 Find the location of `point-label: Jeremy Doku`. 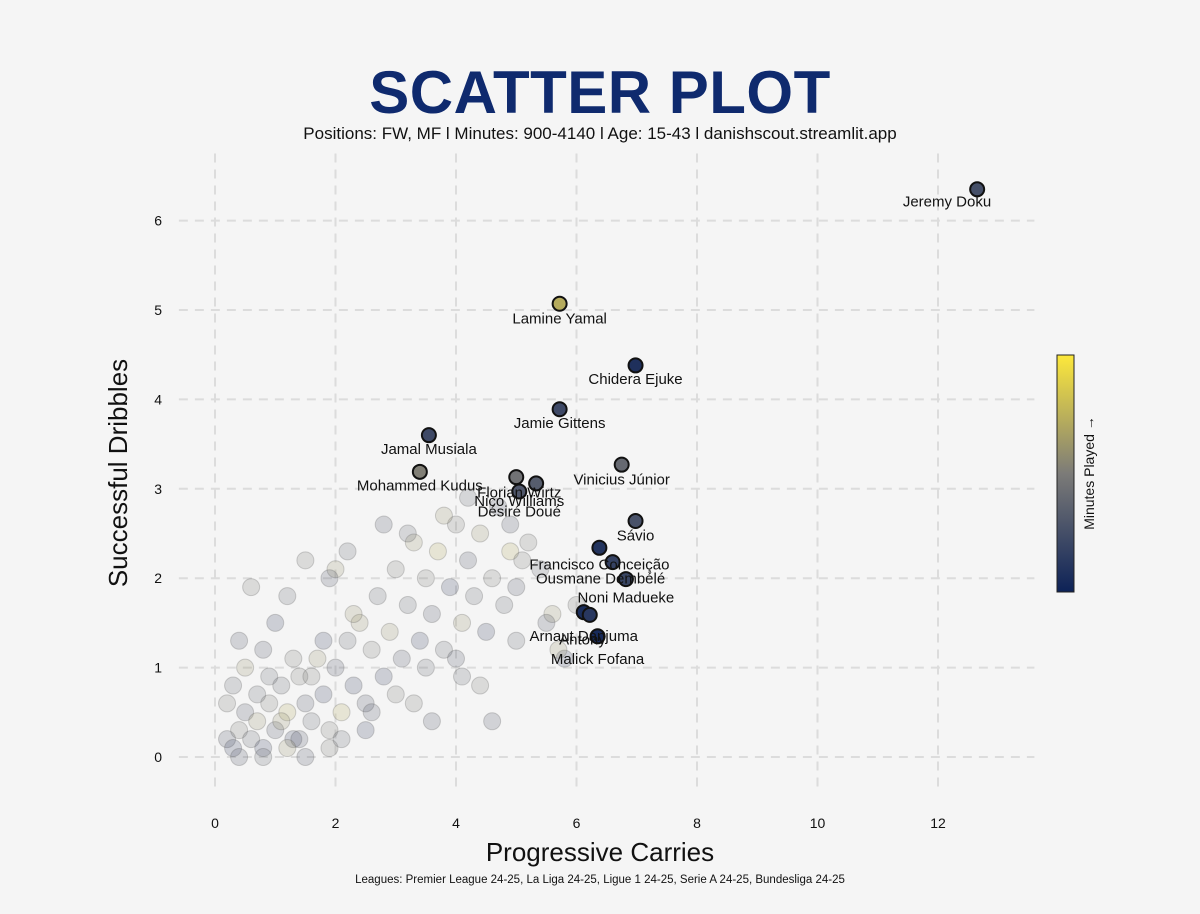

point-label: Jeremy Doku is located at coordinates (947, 201).